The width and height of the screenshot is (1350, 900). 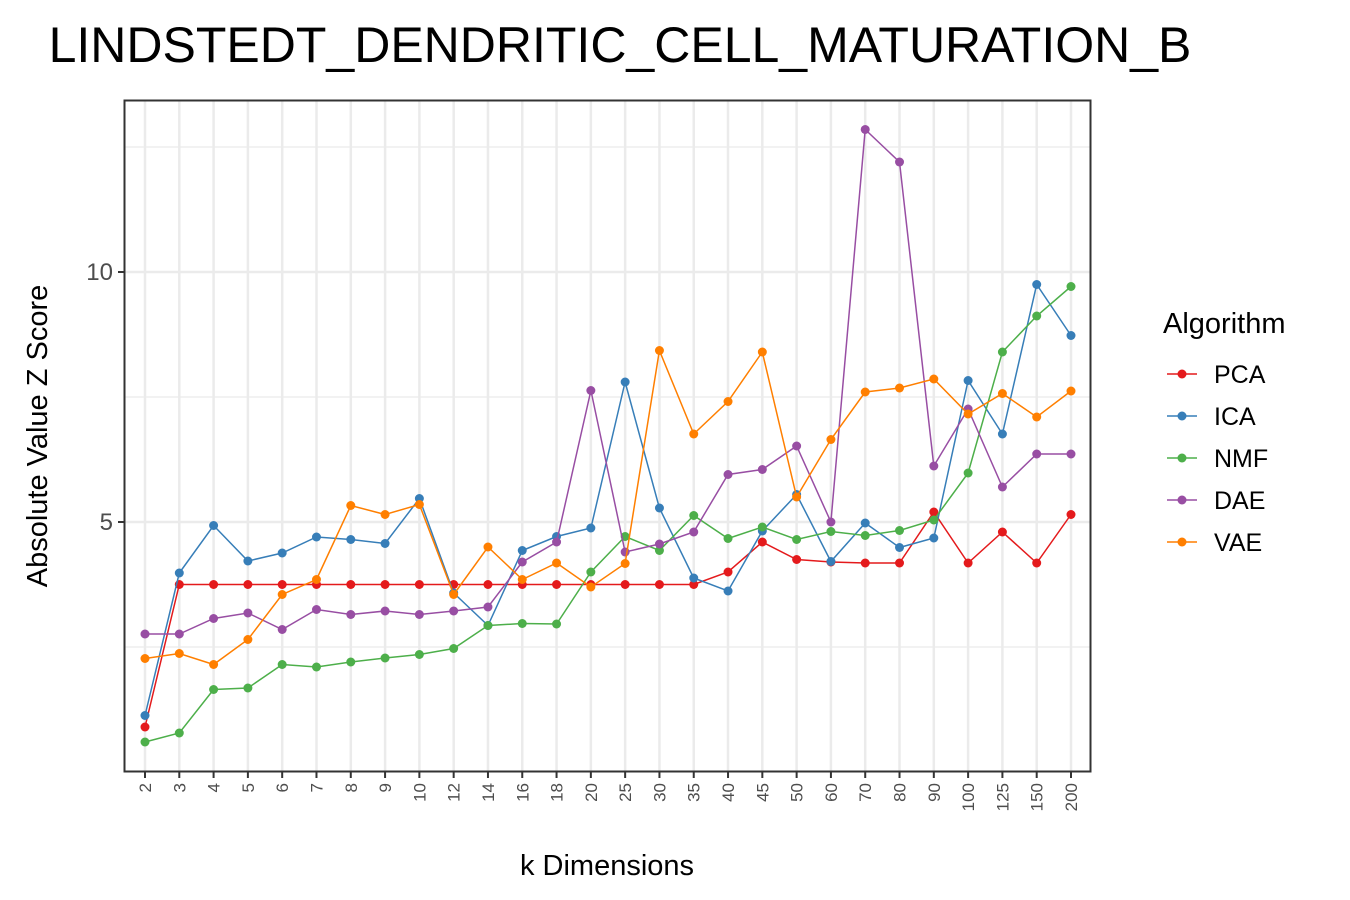 What do you see at coordinates (1214, 543) in the screenshot?
I see `legend-item-vae: VAE` at bounding box center [1214, 543].